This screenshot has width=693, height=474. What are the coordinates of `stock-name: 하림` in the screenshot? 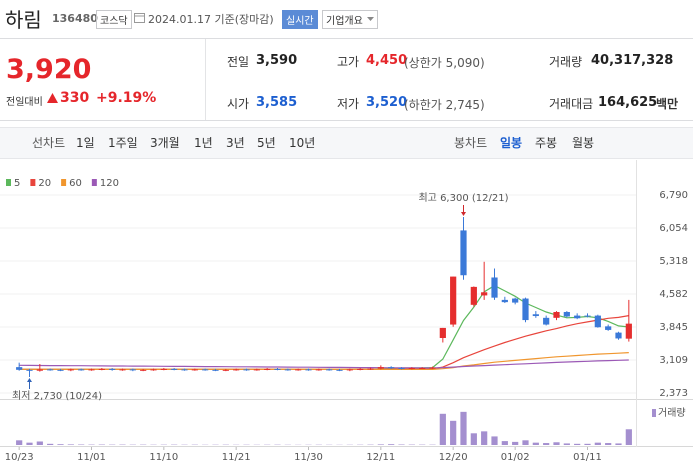 It's located at (23, 20).